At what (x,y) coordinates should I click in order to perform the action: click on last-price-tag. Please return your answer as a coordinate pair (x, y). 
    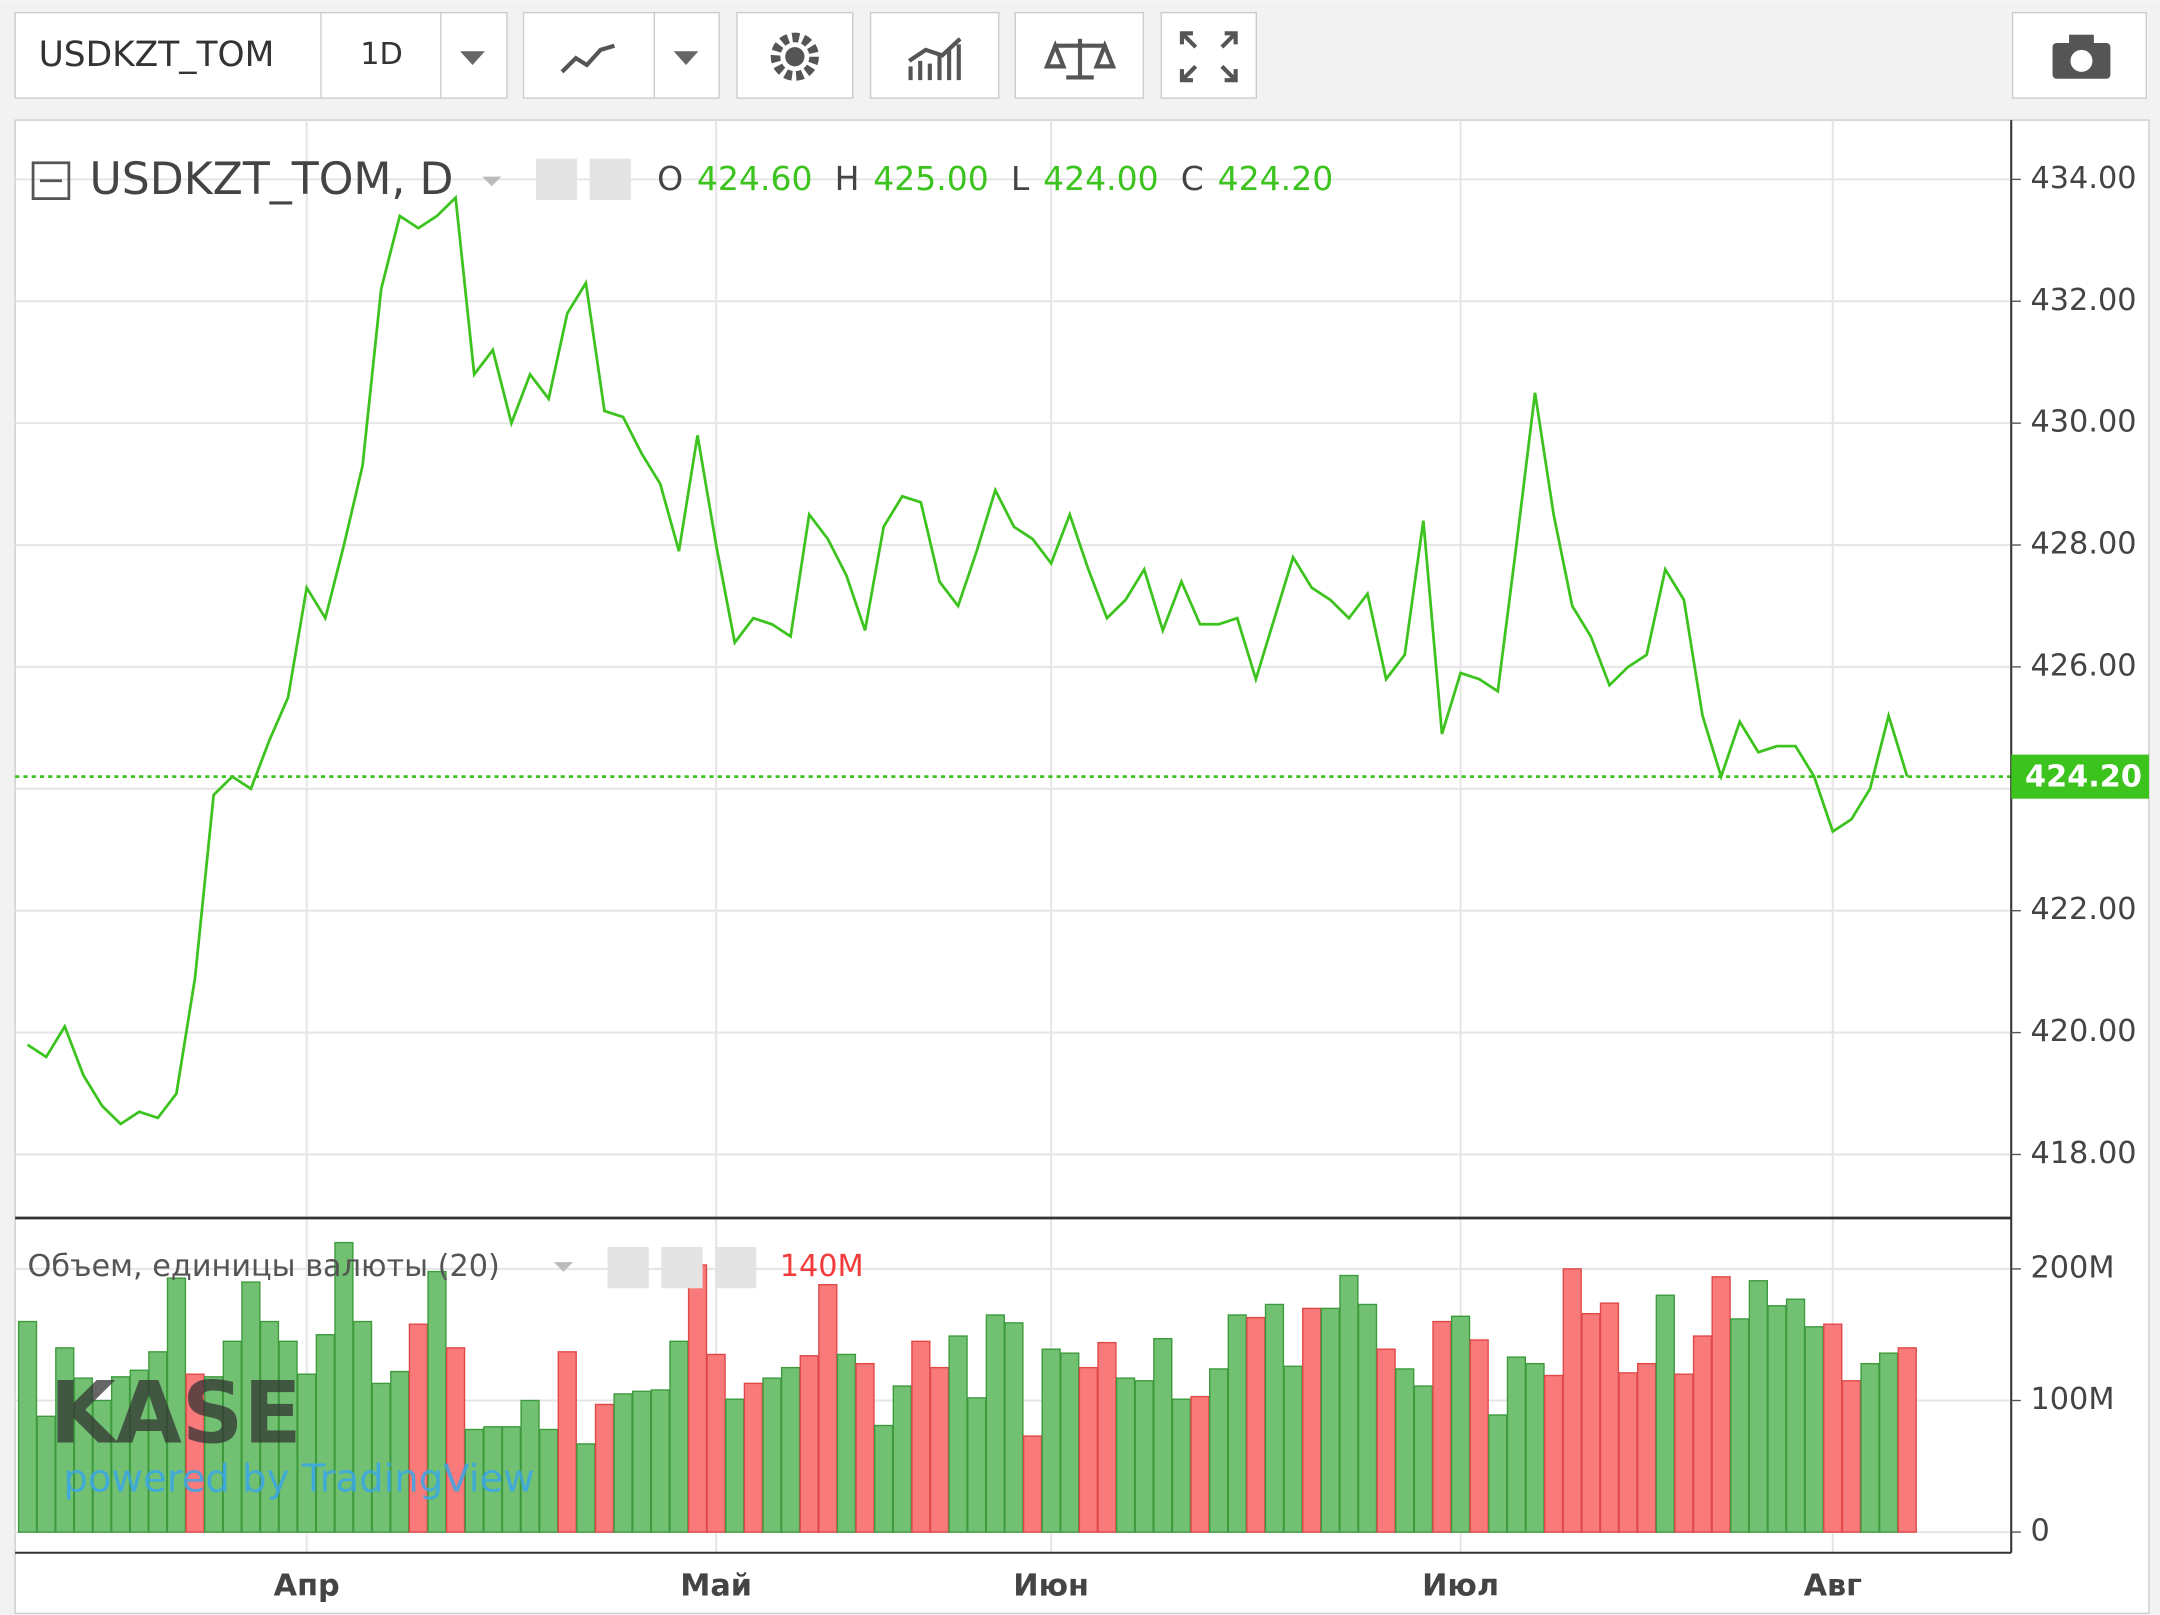
    Looking at the image, I should click on (2080, 776).